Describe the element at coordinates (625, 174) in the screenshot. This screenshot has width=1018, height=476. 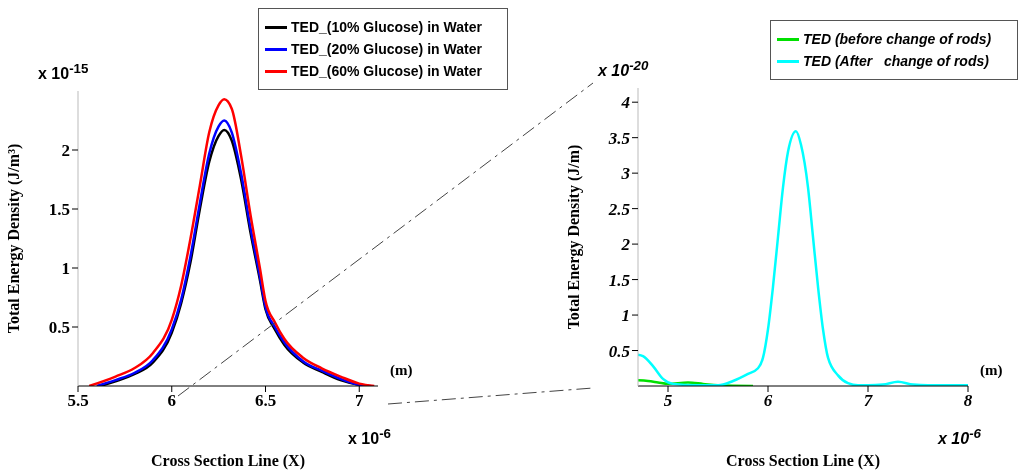
I see `y-tick-label: 3` at that location.